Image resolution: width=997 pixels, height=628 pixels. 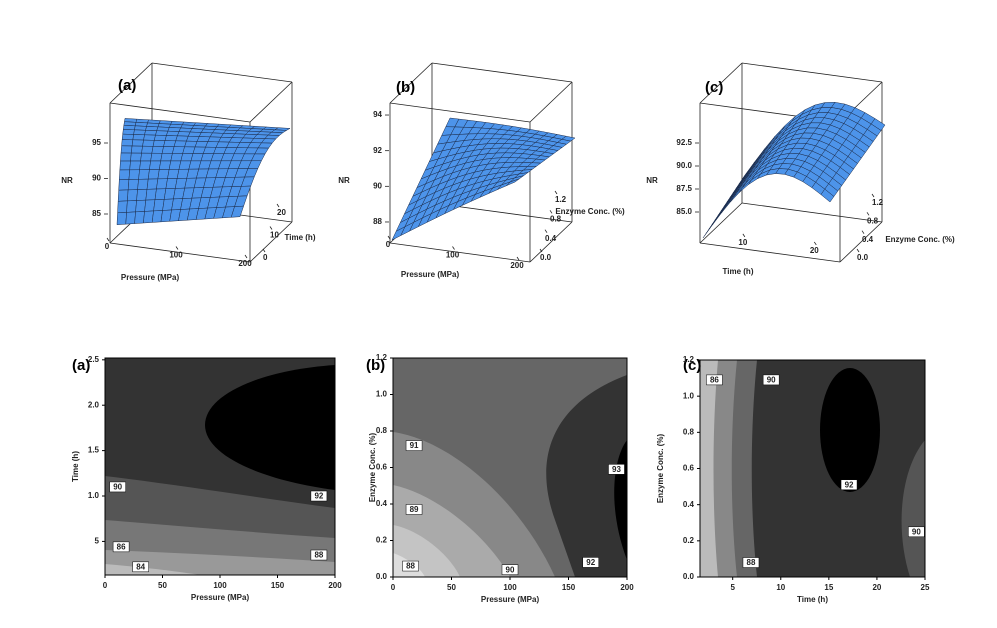 I want to click on z-tick-label: 92, so click(x=377, y=150).